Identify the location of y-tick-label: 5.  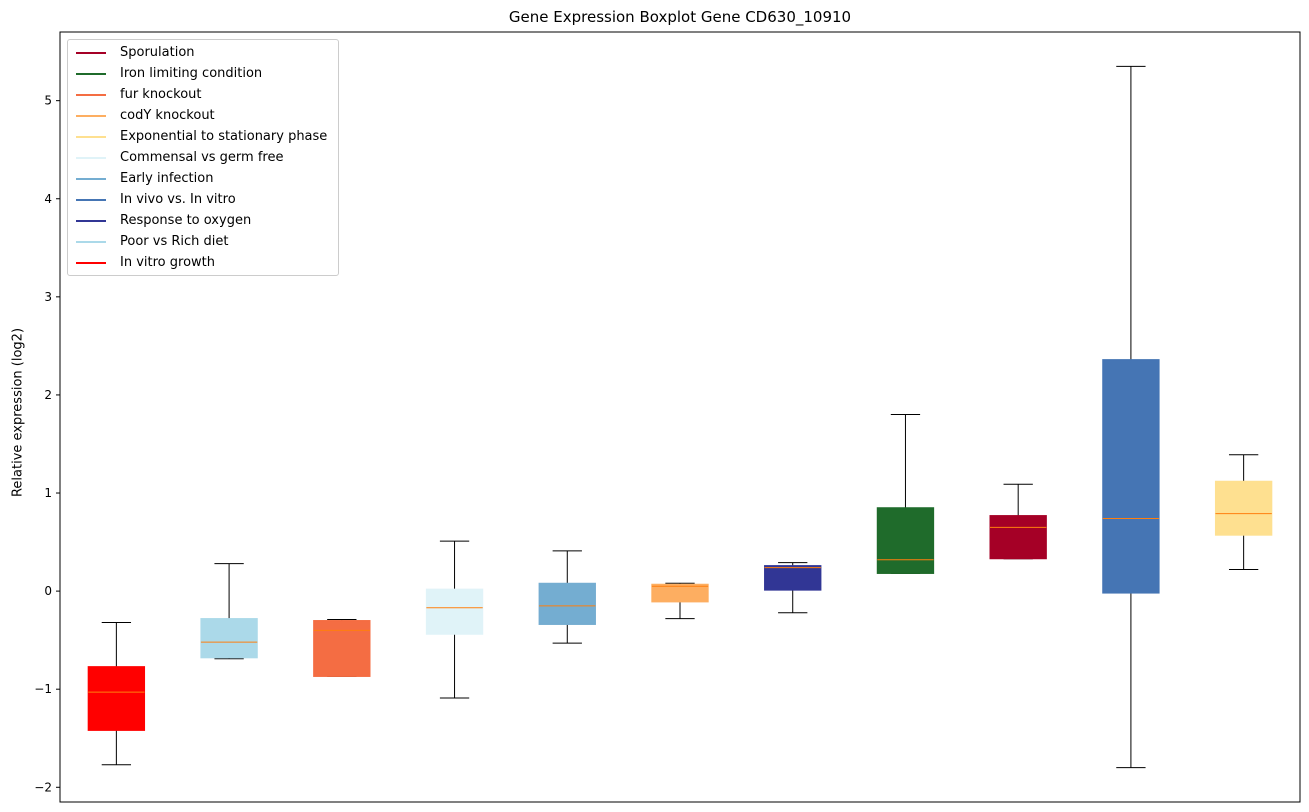
(48, 101).